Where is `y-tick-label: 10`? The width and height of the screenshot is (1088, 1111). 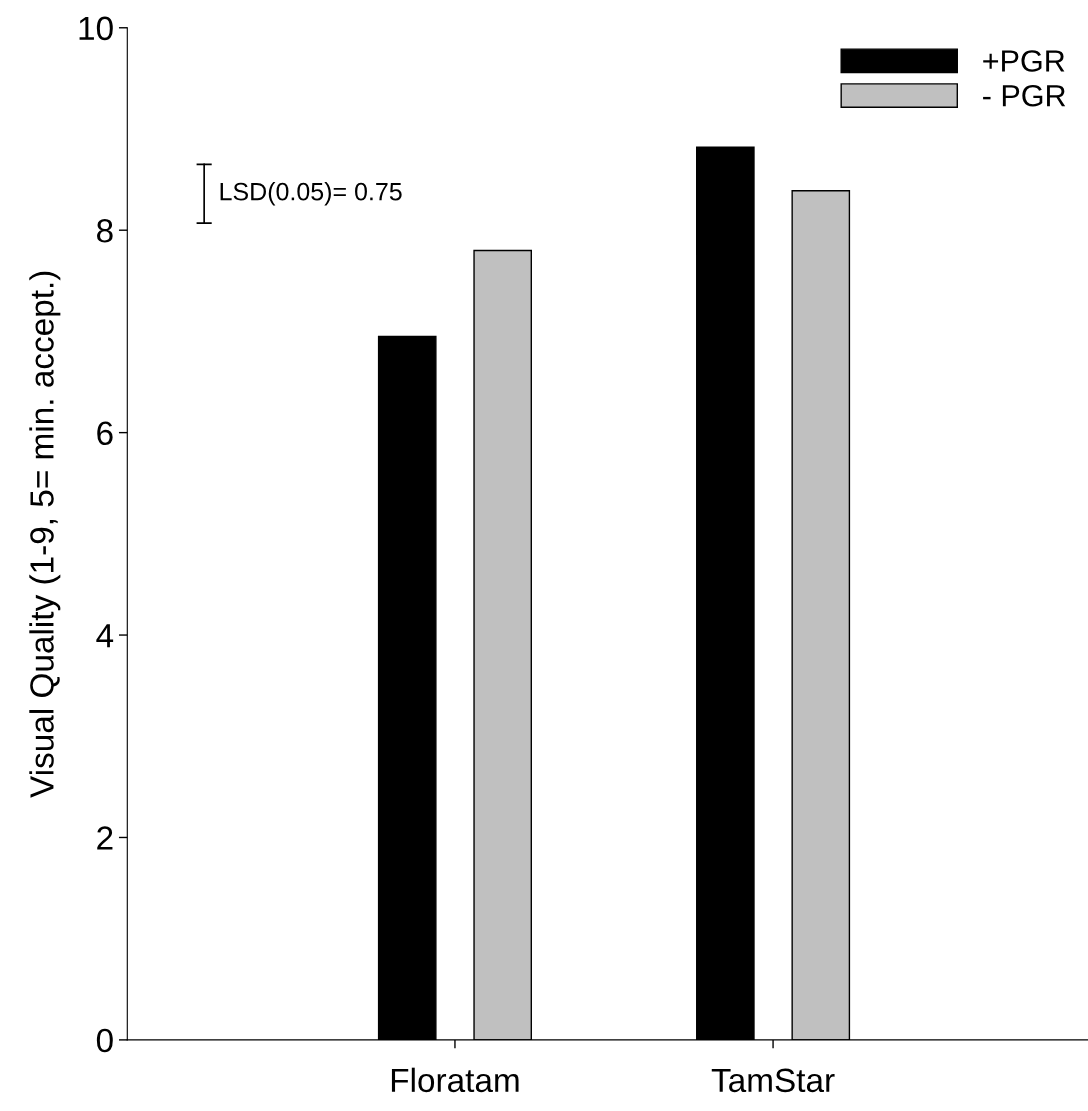 y-tick-label: 10 is located at coordinates (96, 28).